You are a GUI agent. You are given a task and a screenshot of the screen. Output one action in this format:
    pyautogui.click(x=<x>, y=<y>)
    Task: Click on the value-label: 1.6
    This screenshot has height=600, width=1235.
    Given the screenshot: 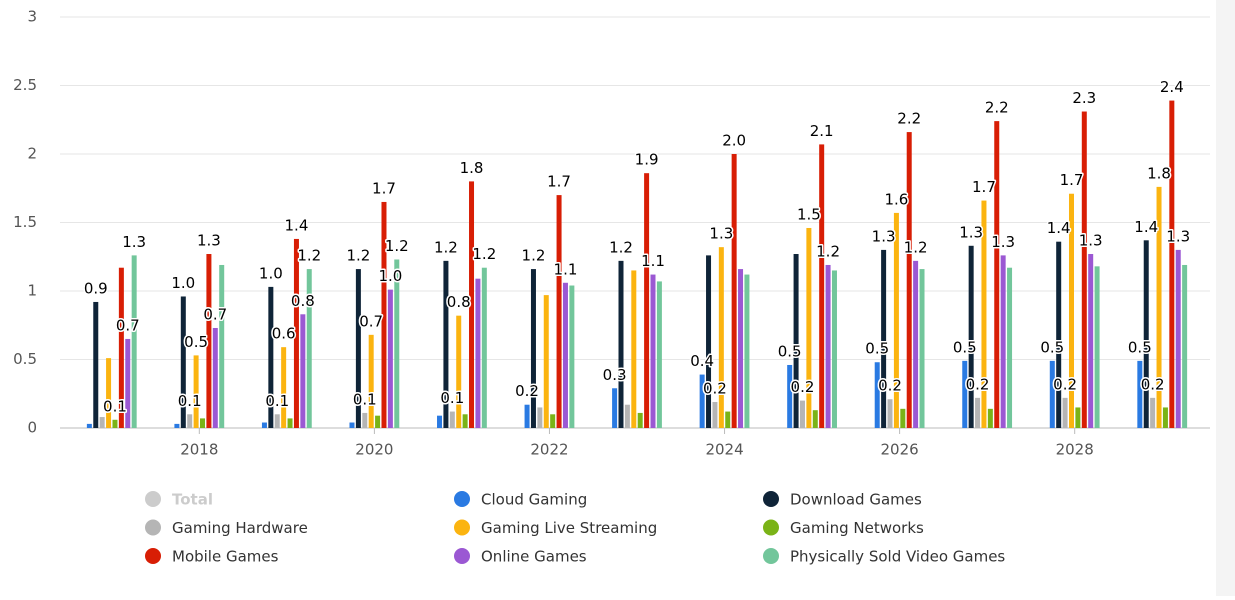 What is the action you would take?
    pyautogui.click(x=896, y=199)
    